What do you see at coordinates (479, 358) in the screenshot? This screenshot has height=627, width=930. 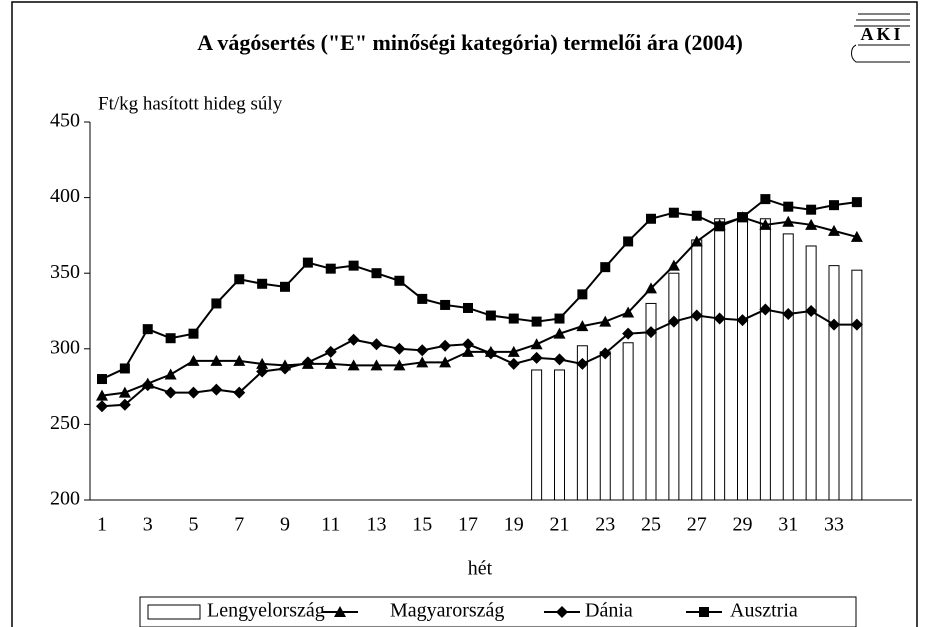 I see `series-line` at bounding box center [479, 358].